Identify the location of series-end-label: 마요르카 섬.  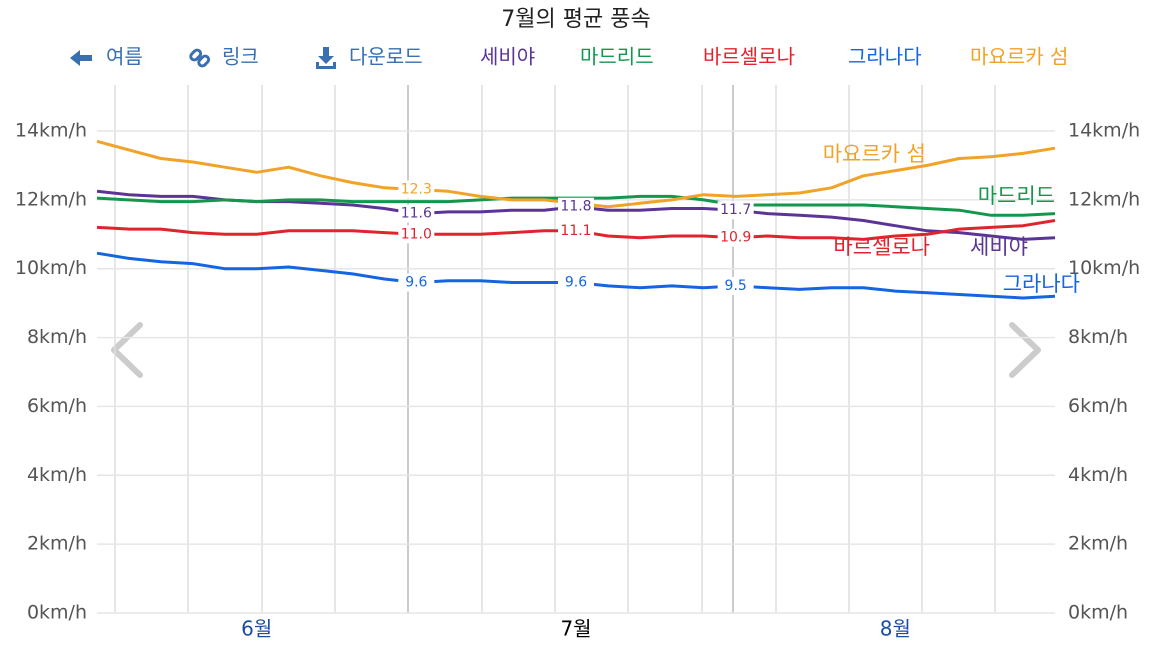
(874, 154).